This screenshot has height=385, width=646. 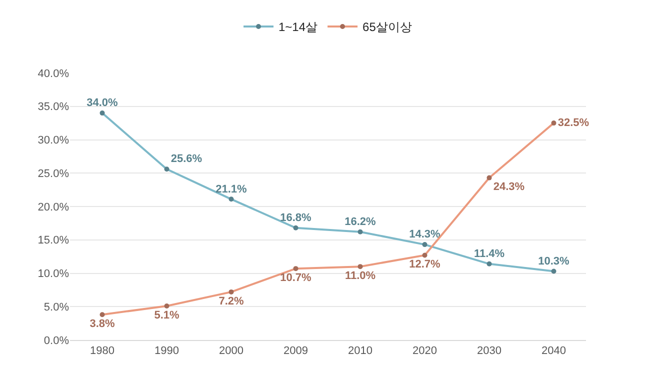 I want to click on data-label: 16.2%, so click(x=360, y=222).